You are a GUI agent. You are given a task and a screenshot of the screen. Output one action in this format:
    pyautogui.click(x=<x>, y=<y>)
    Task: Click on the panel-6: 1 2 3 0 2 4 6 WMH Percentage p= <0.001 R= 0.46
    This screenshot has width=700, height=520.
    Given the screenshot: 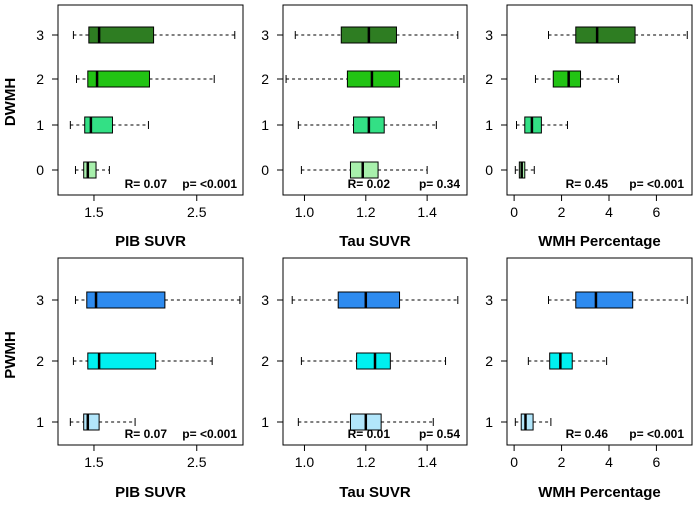 What is the action you would take?
    pyautogui.click(x=589, y=379)
    